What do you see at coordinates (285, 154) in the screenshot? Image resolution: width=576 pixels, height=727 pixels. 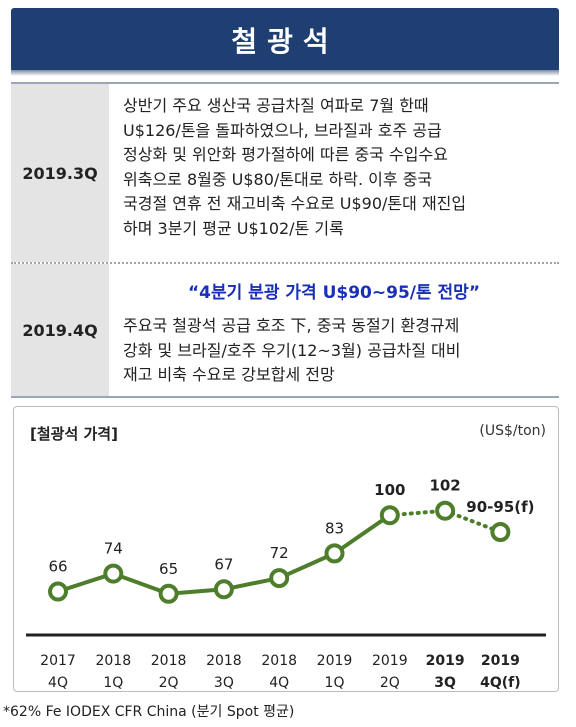 I see `description-line: 정상화 및 위안화 평가절하에 따른 중국 수입수요` at bounding box center [285, 154].